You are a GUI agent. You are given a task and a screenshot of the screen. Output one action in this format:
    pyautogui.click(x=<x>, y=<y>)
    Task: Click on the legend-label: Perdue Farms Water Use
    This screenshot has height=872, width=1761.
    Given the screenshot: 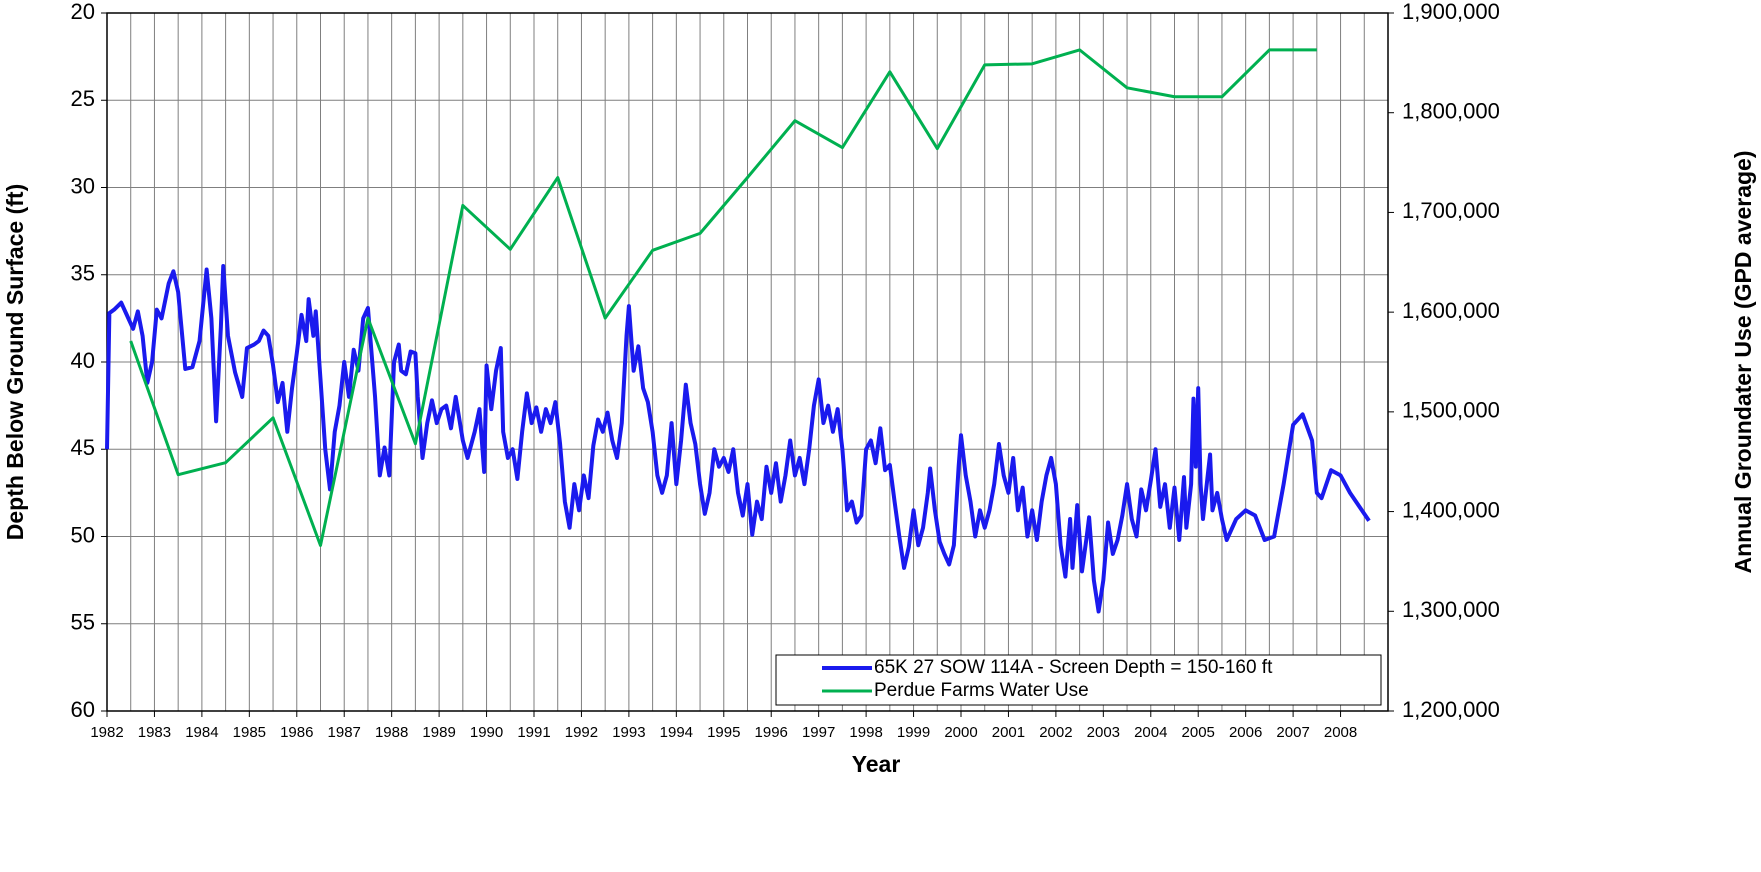 What is the action you would take?
    pyautogui.click(x=981, y=690)
    